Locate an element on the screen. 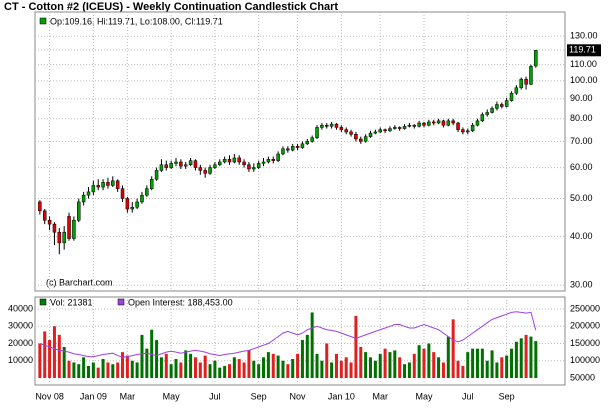 This screenshot has height=410, width=608. y-tick-label: 100.00 is located at coordinates (584, 80).